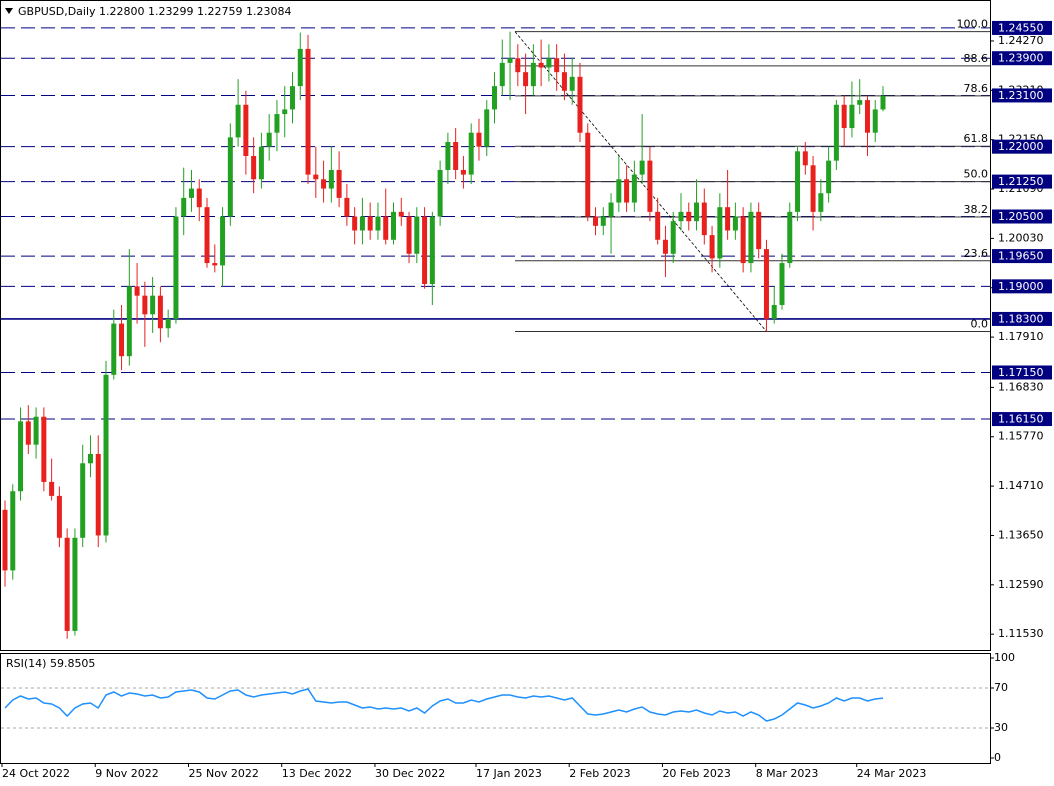  Describe the element at coordinates (509, 773) in the screenshot. I see `x-tick-label: 17 Jan 2023` at that location.